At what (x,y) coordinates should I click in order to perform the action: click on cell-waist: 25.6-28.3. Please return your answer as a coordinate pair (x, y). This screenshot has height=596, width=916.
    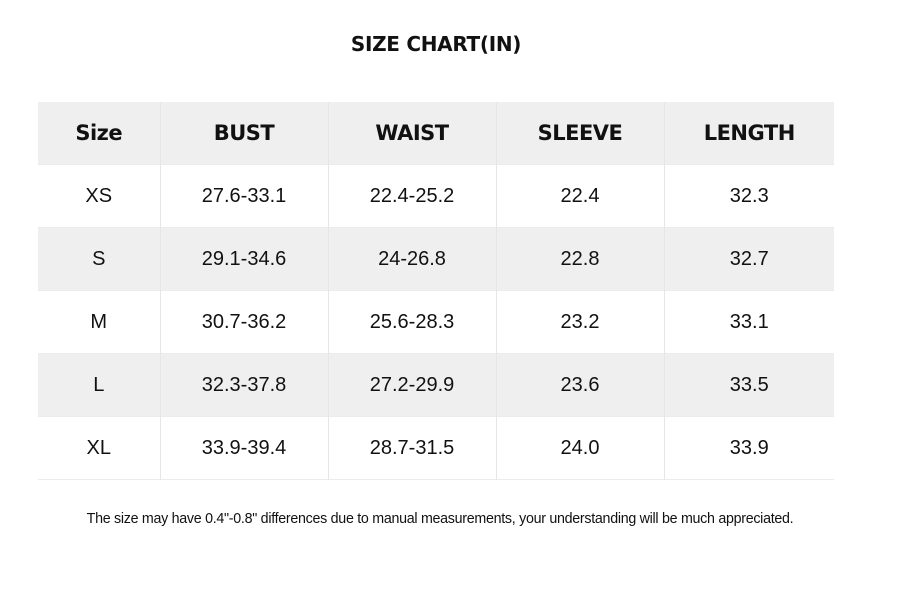
    Looking at the image, I should click on (411, 322).